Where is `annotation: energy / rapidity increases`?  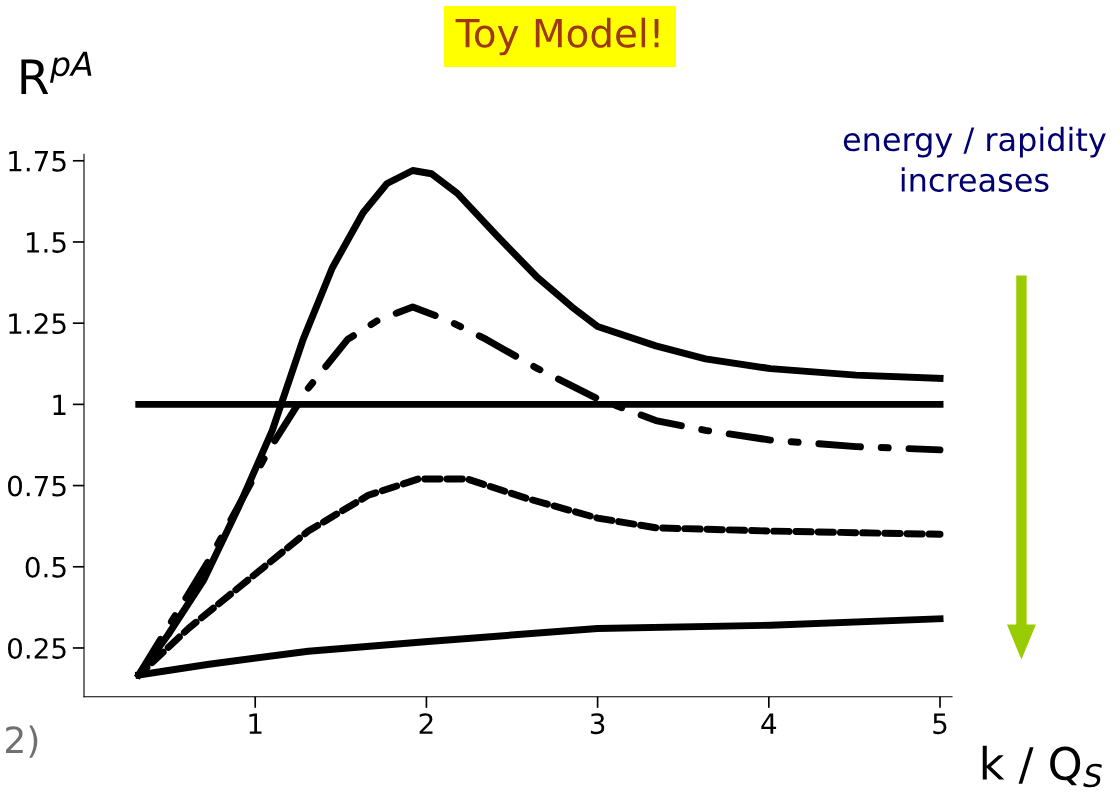 annotation: energy / rapidity increases is located at coordinates (974, 159).